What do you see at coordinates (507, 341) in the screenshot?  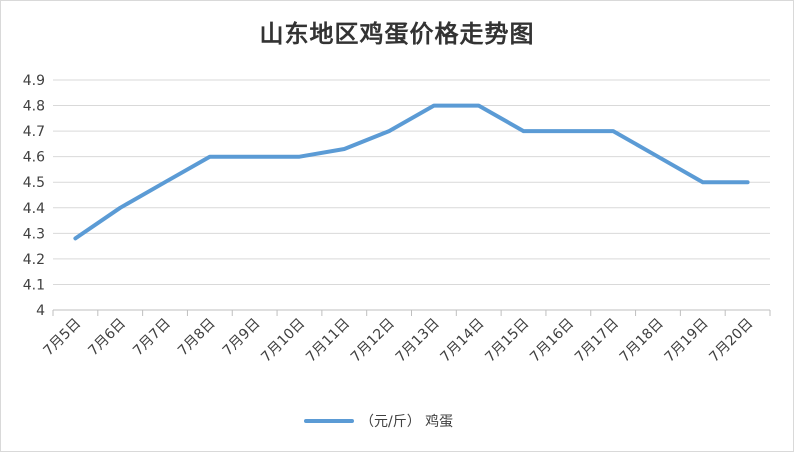 I see `x-tick-label: 7月15日` at bounding box center [507, 341].